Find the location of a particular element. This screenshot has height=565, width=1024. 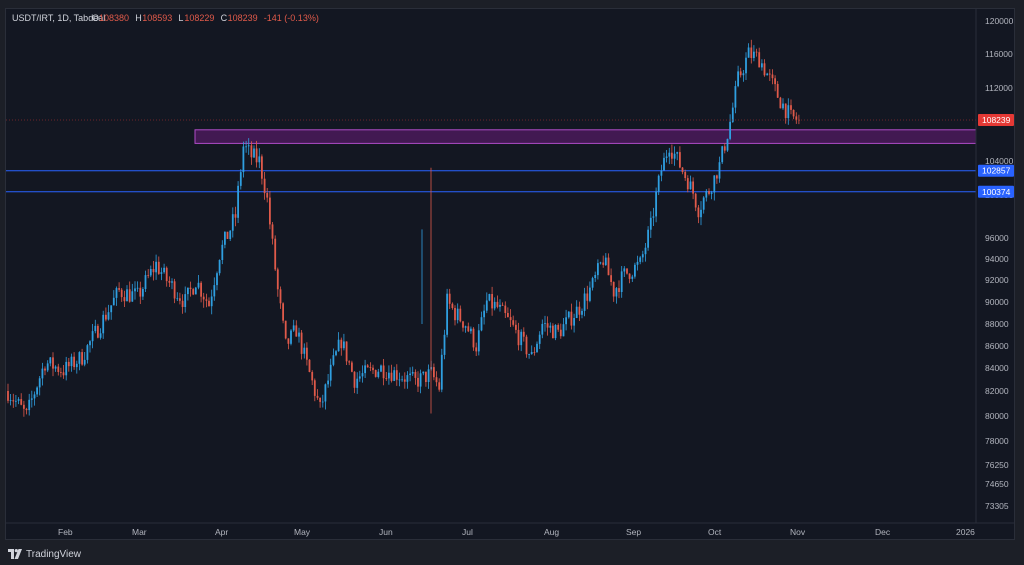

legend-open-label: O is located at coordinates (95, 18).